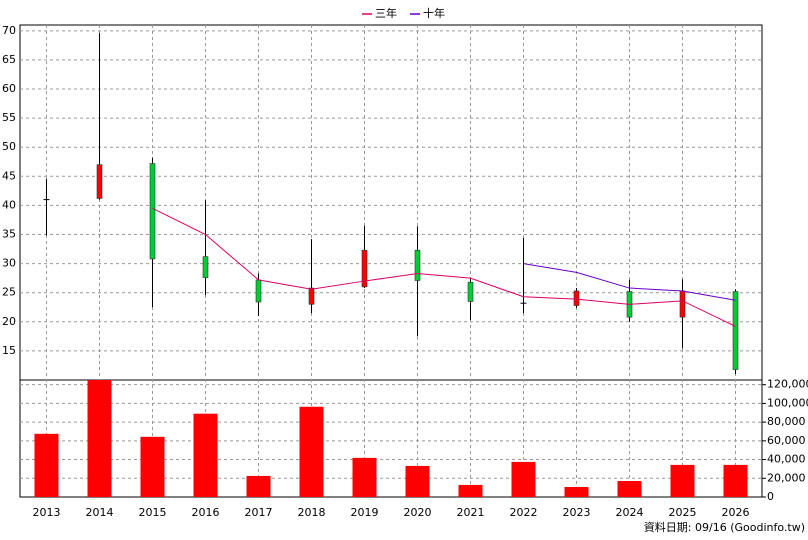 Image resolution: width=808 pixels, height=540 pixels. What do you see at coordinates (471, 512) in the screenshot?
I see `x-tick-label: 2021` at bounding box center [471, 512].